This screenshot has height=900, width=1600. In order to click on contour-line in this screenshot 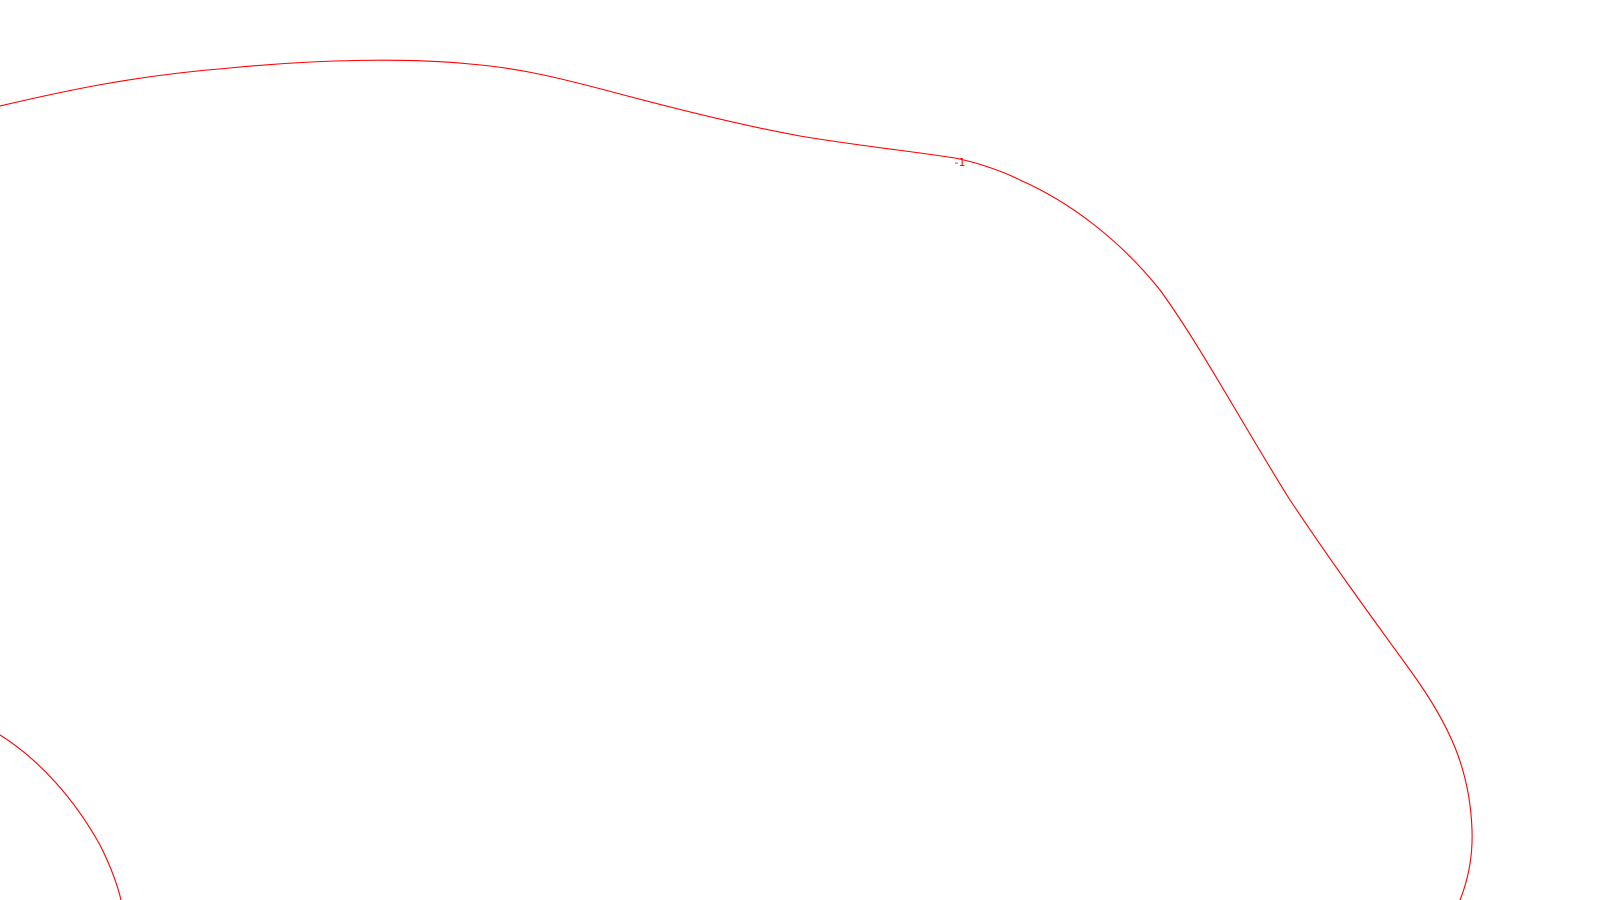, I will do `click(61, 817)`.